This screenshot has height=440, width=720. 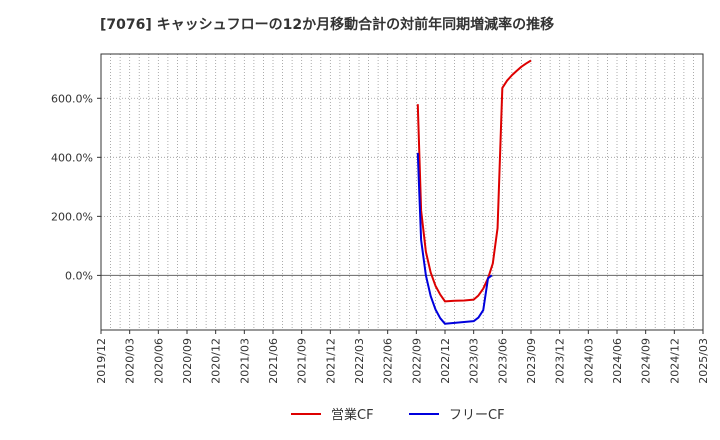 I want to click on series-line-operating-cf, so click(x=474, y=181).